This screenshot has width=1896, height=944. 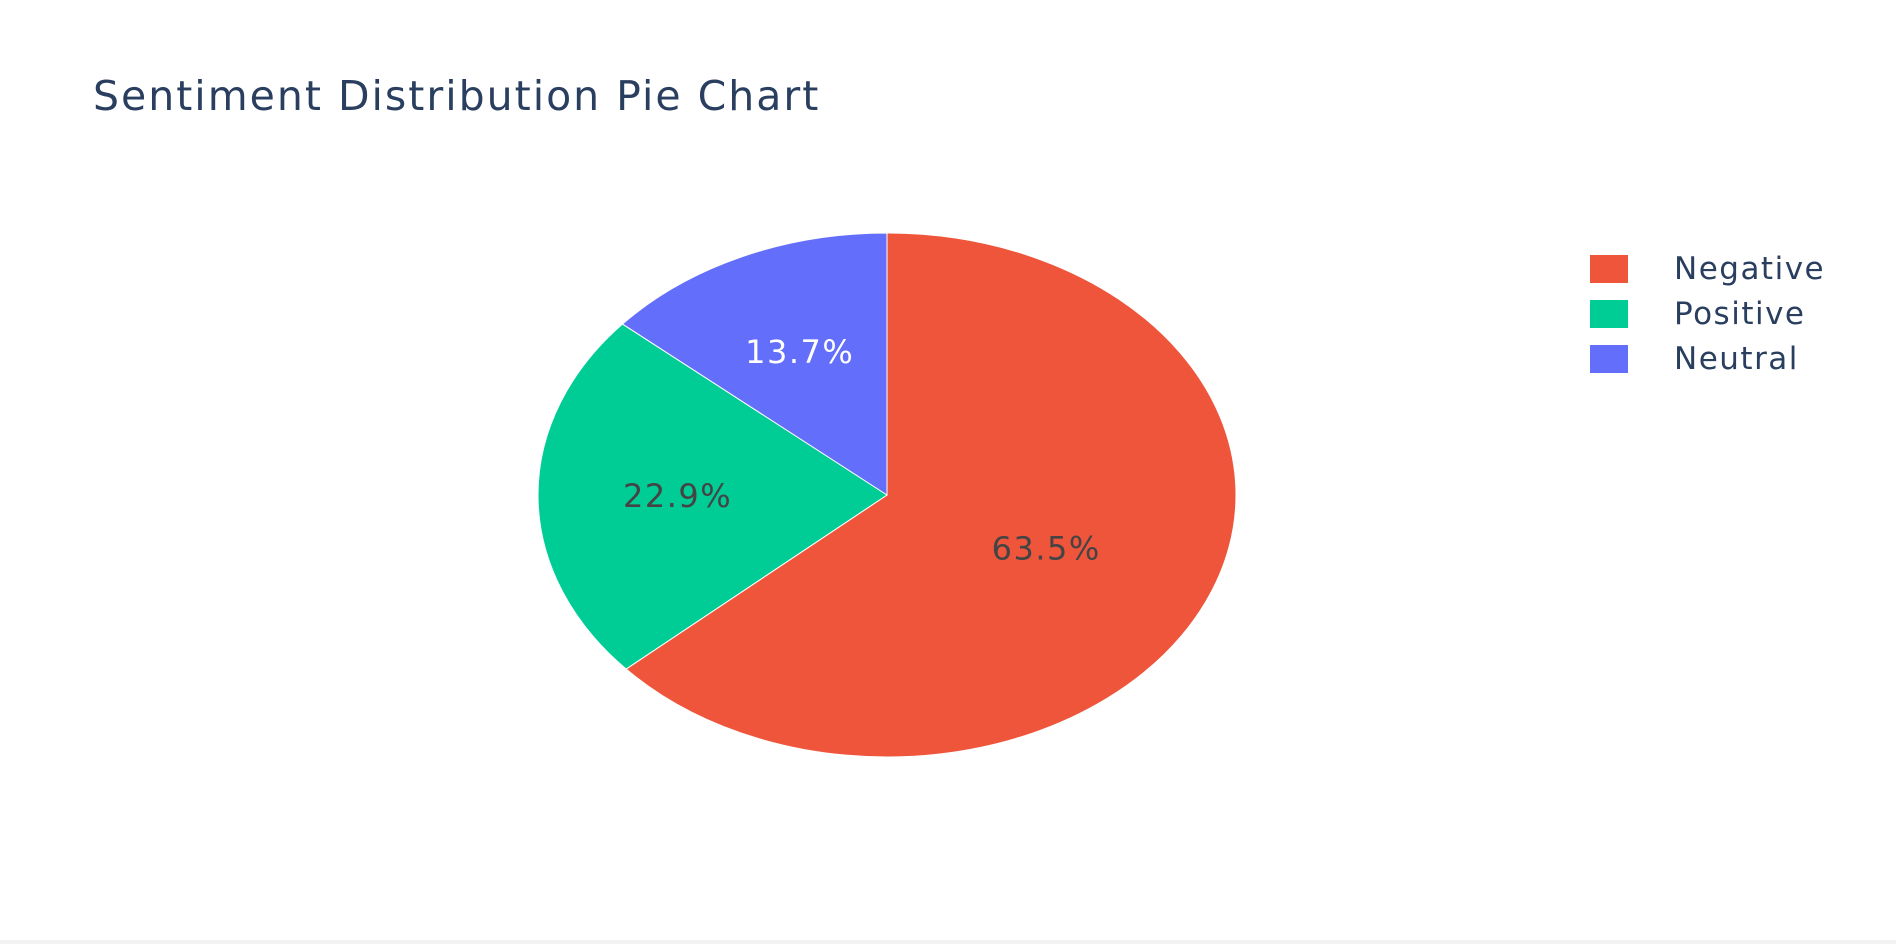 I want to click on legend-label-neutral: Neutral, so click(x=1736, y=358).